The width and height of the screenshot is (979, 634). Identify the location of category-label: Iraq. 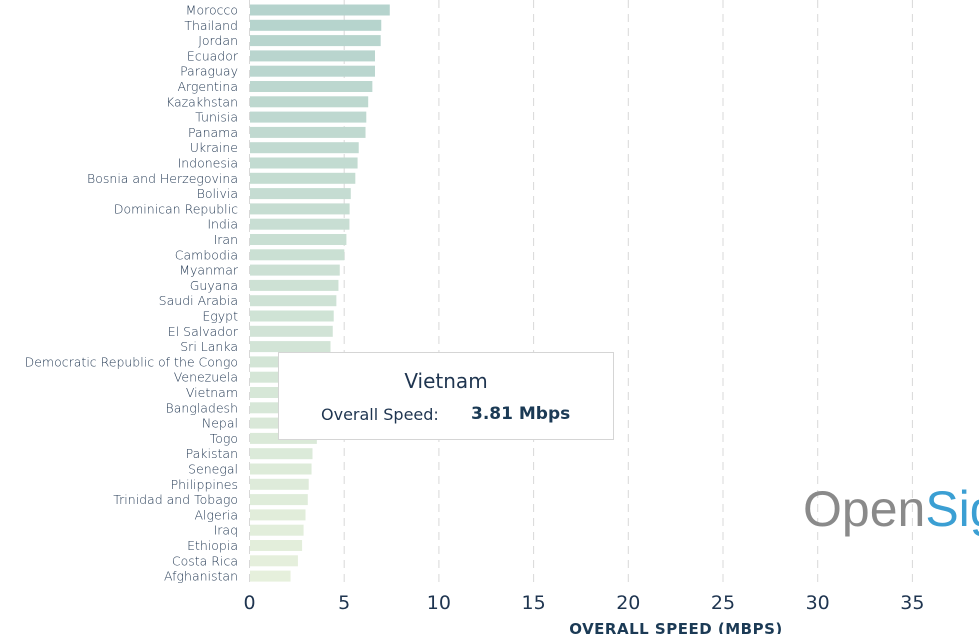
(226, 530).